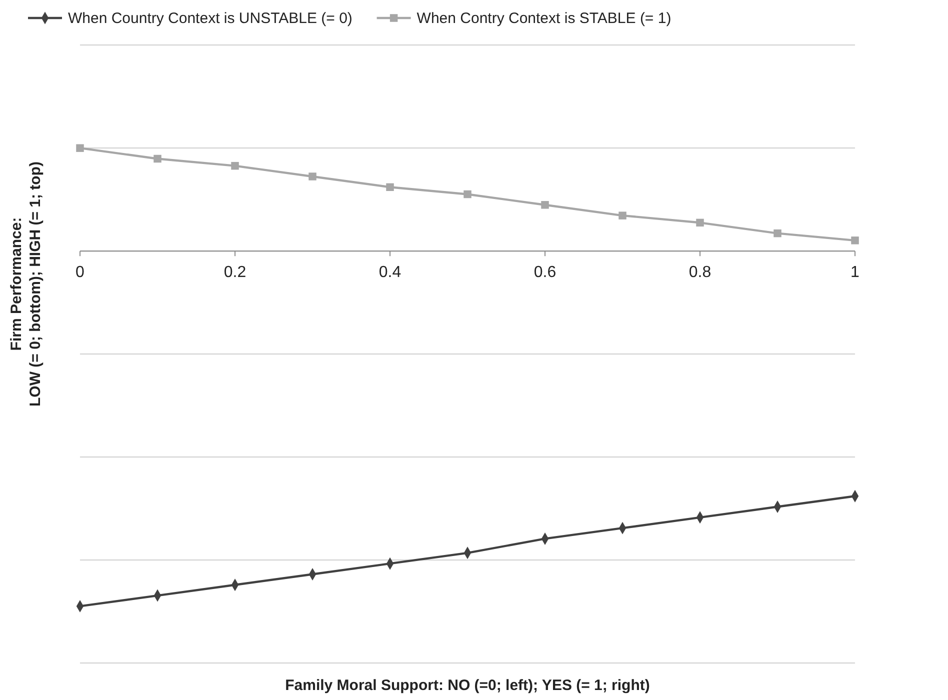 The image size is (948, 700). I want to click on x-tick-label: 0, so click(80, 273).